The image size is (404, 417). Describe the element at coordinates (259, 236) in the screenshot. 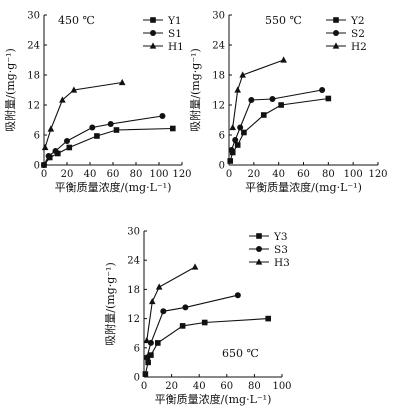

I see `legend-marker-Y3` at that location.